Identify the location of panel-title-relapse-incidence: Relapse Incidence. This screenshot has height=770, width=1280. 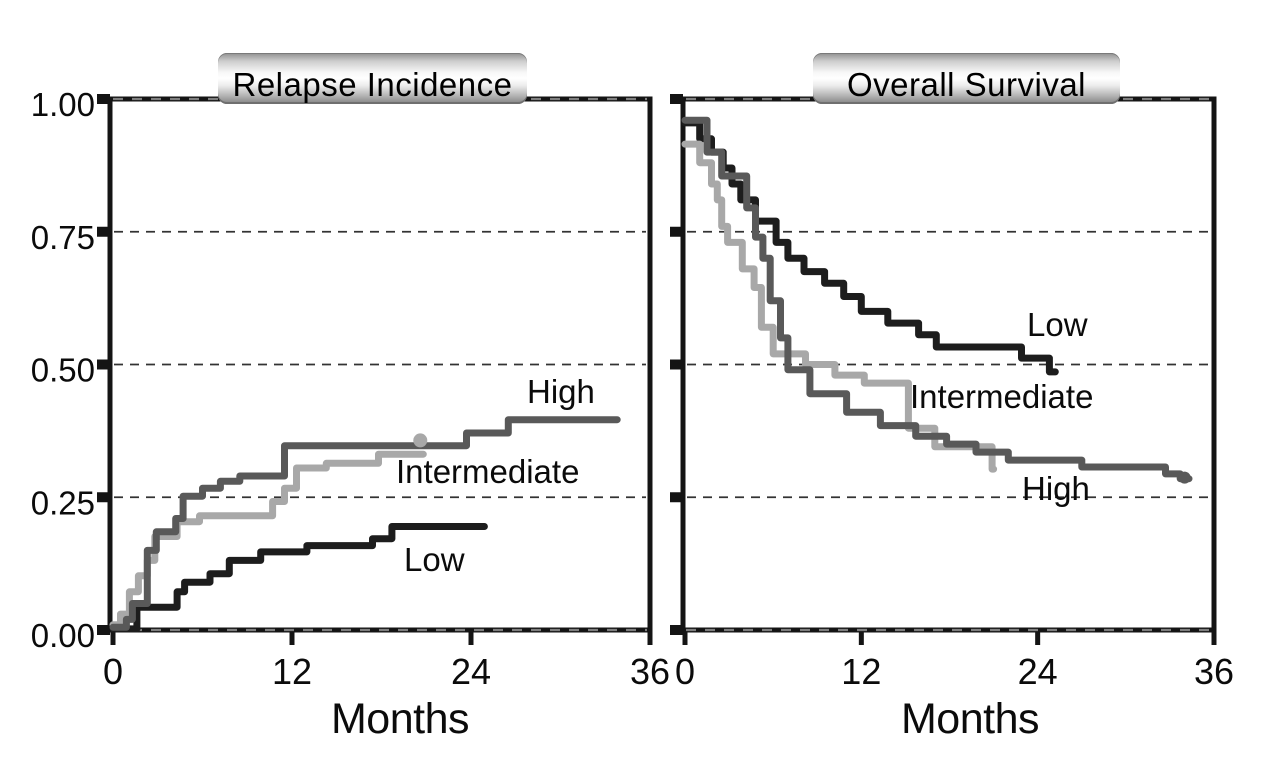
(372, 78).